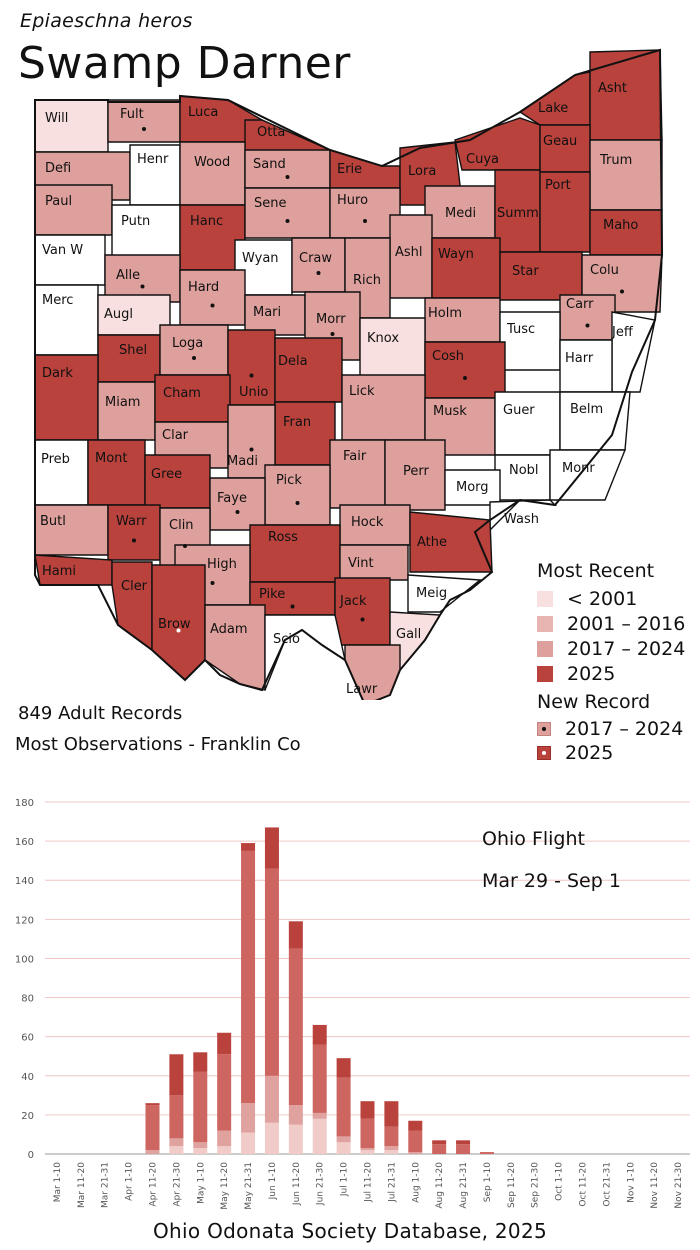 Image resolution: width=700 pixels, height=1250 pixels. What do you see at coordinates (367, 280) in the screenshot?
I see `county-label: Rich` at bounding box center [367, 280].